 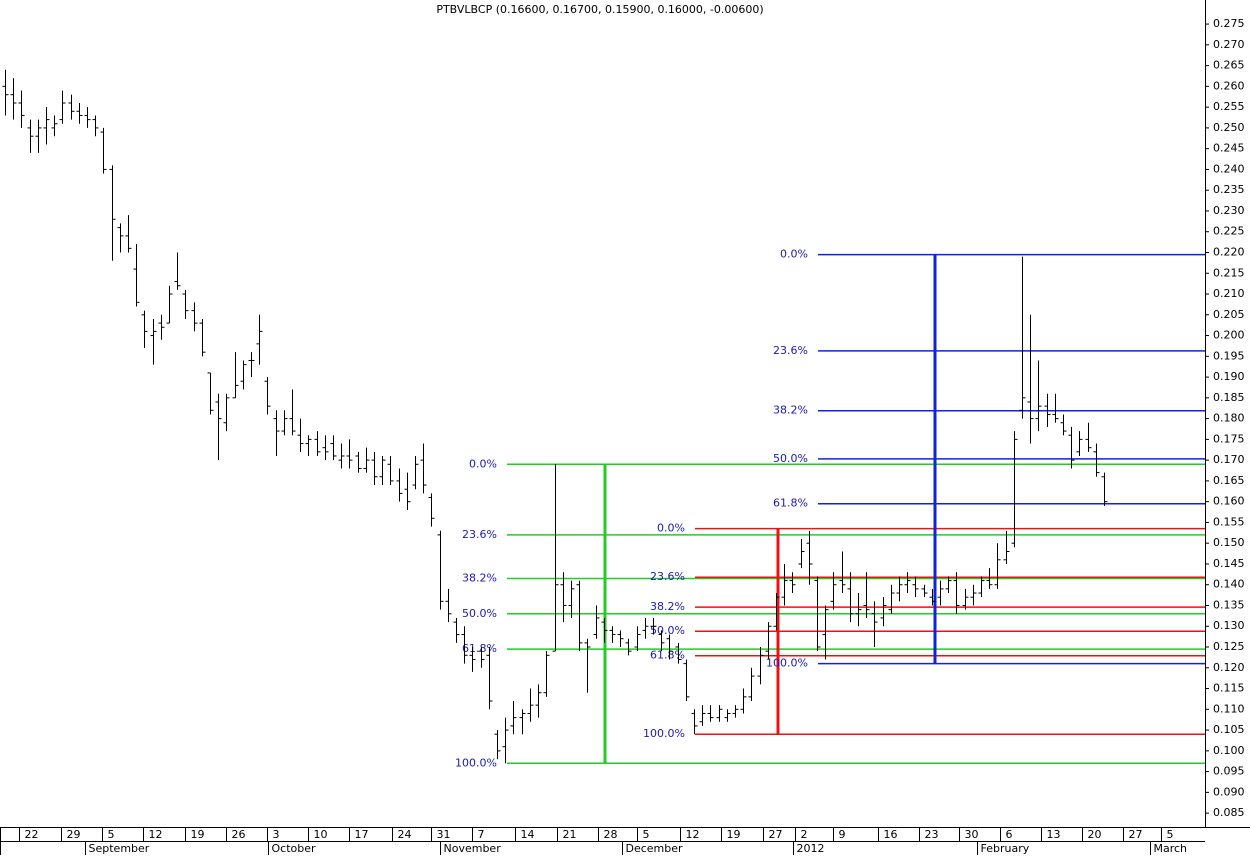 What do you see at coordinates (1005, 848) in the screenshot?
I see `month-label: February` at bounding box center [1005, 848].